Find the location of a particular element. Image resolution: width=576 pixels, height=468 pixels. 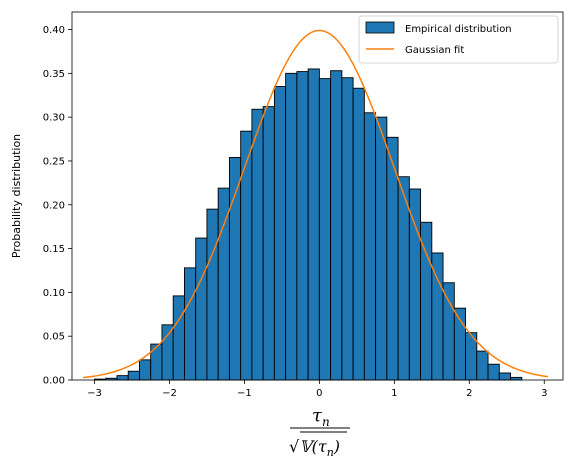

legend-patch-empirical is located at coordinates (380, 27).